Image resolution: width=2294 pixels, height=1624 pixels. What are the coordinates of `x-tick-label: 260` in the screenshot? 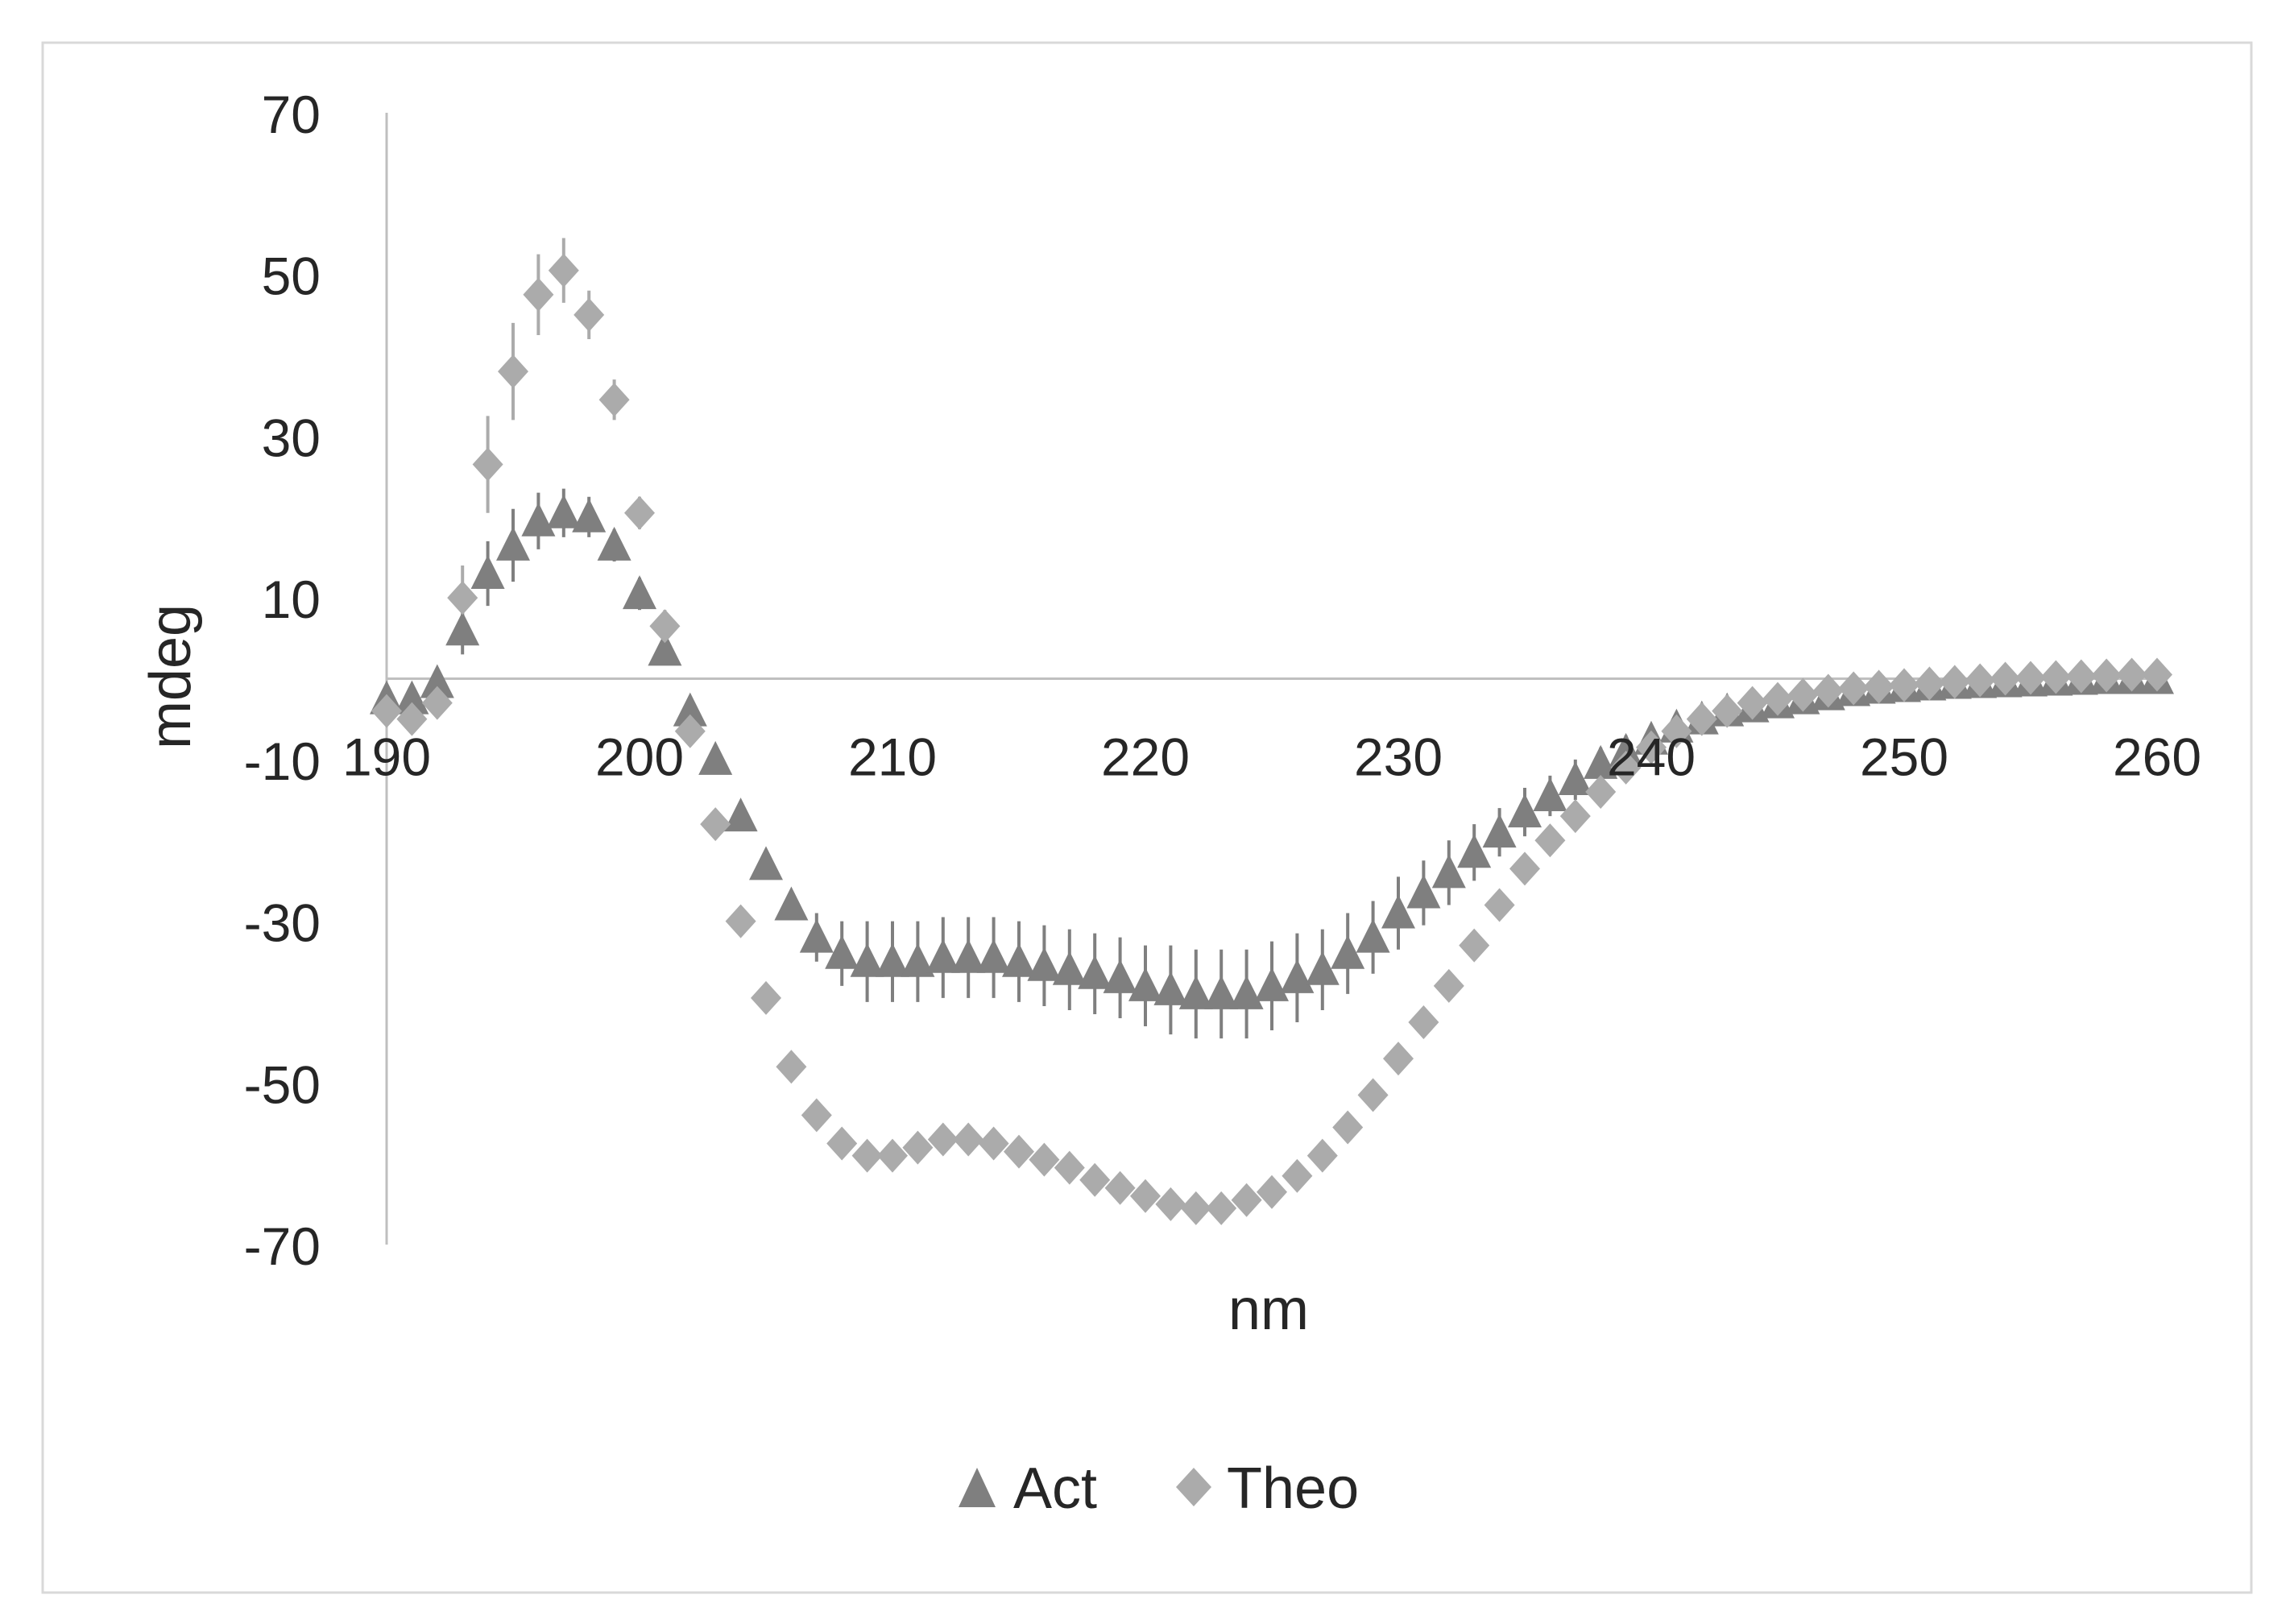 It's located at (2157, 757).